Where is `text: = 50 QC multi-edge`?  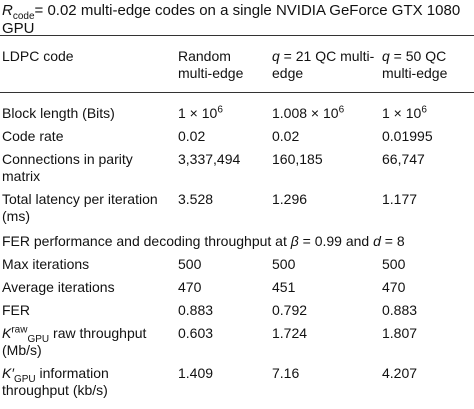
text: = 50 QC multi-edge is located at coordinates (415, 64).